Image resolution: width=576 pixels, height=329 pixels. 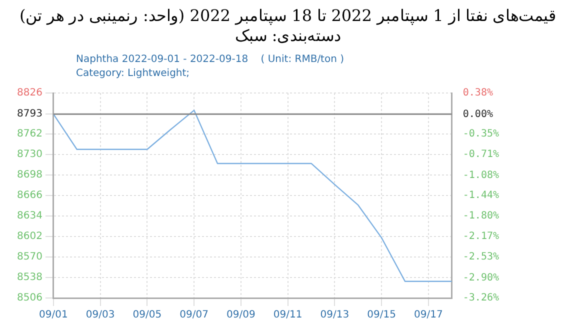 I want to click on y-tick-label: 8730, so click(x=29, y=154).